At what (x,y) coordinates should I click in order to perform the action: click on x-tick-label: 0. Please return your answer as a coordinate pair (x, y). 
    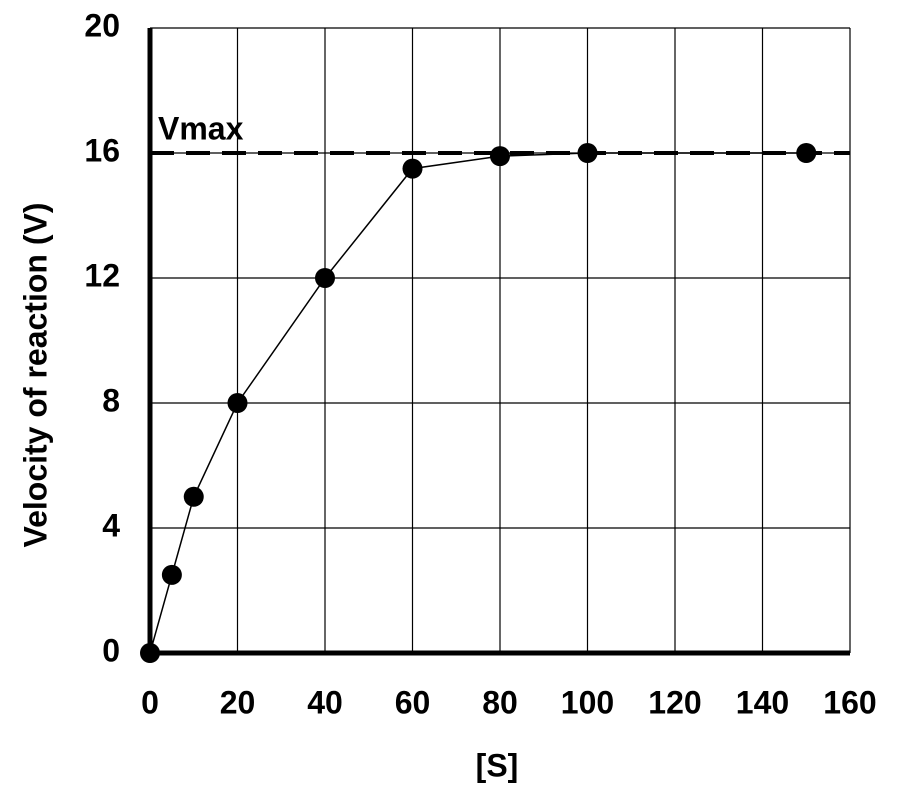
    Looking at the image, I should click on (150, 702).